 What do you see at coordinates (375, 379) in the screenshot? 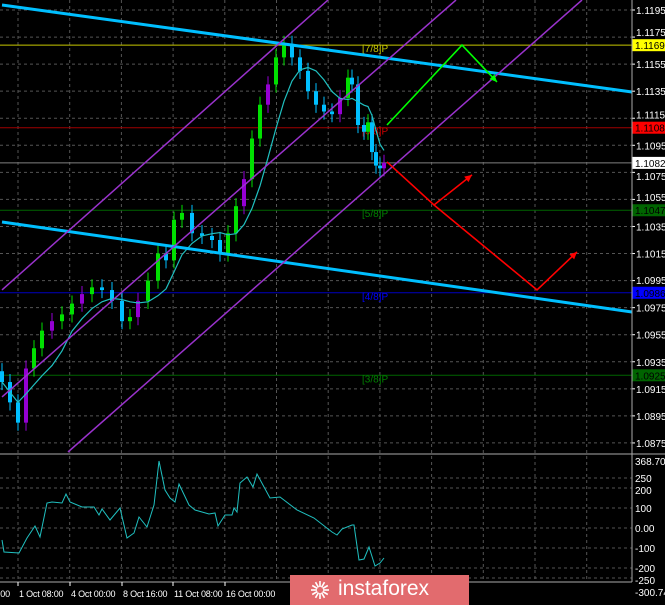
I see `murrey-label: [3/8]P` at bounding box center [375, 379].